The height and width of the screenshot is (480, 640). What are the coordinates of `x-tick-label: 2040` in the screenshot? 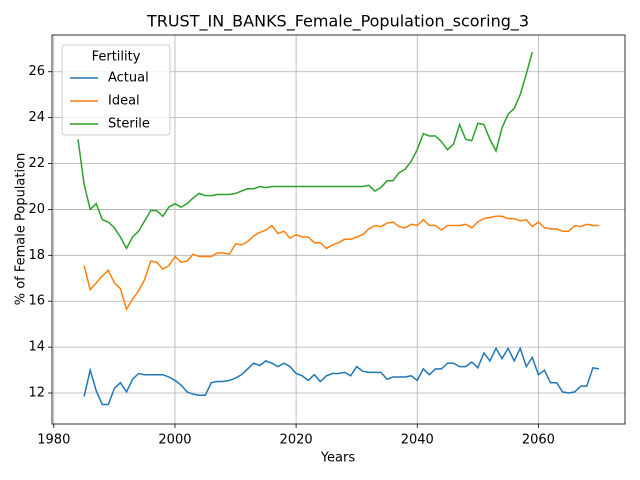 It's located at (417, 440).